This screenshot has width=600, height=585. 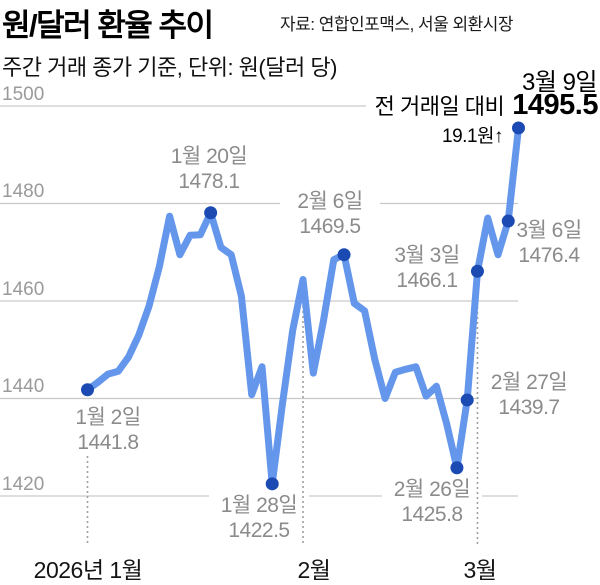 I want to click on y-tick-1420: 1420, so click(x=23, y=484).